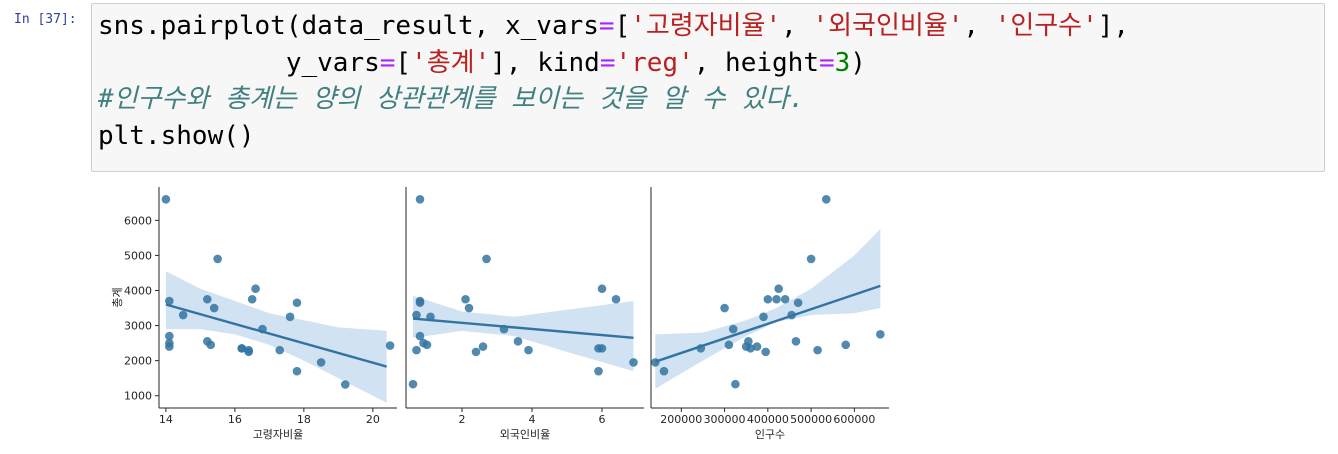 The image size is (1338, 454). What do you see at coordinates (842, 62) in the screenshot?
I see `code-token: 3` at bounding box center [842, 62].